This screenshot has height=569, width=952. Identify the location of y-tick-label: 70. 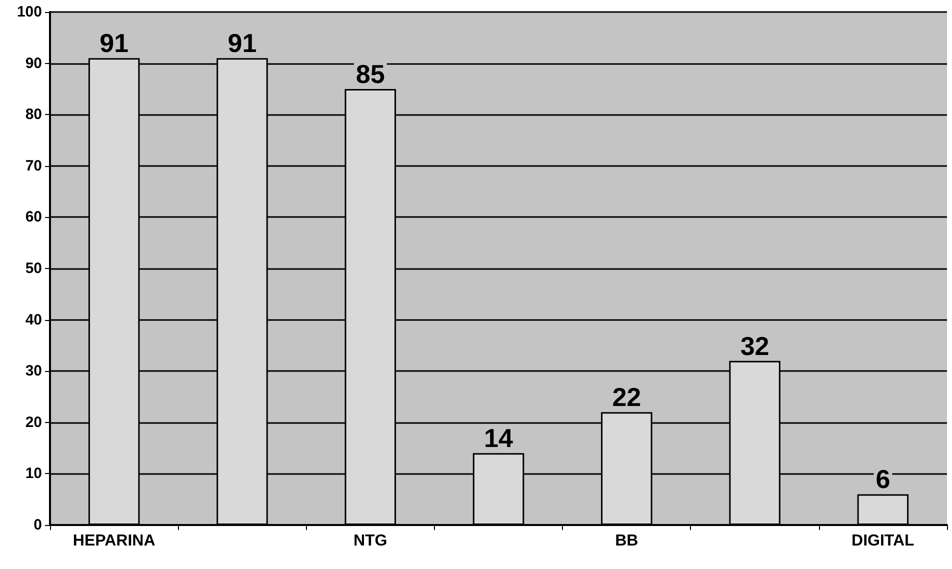
(33, 165).